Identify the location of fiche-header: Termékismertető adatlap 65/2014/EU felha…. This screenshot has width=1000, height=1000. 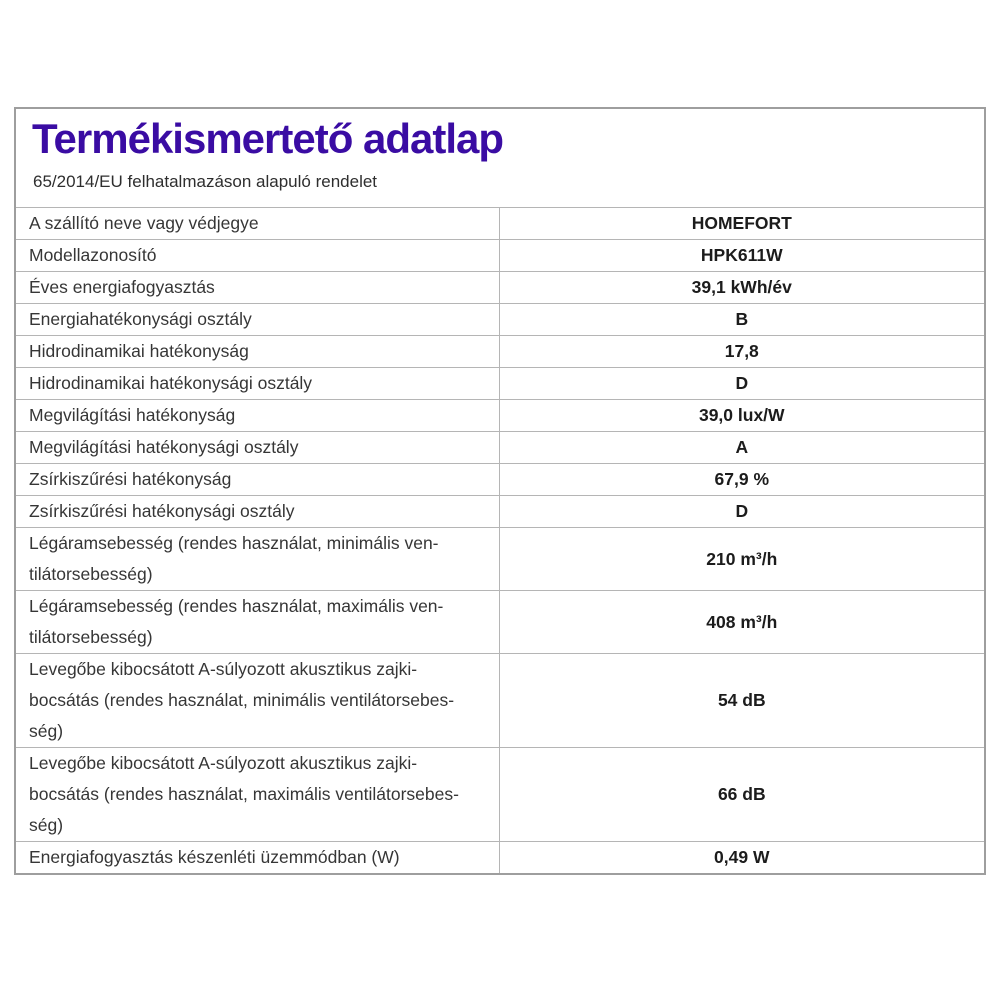
(500, 150).